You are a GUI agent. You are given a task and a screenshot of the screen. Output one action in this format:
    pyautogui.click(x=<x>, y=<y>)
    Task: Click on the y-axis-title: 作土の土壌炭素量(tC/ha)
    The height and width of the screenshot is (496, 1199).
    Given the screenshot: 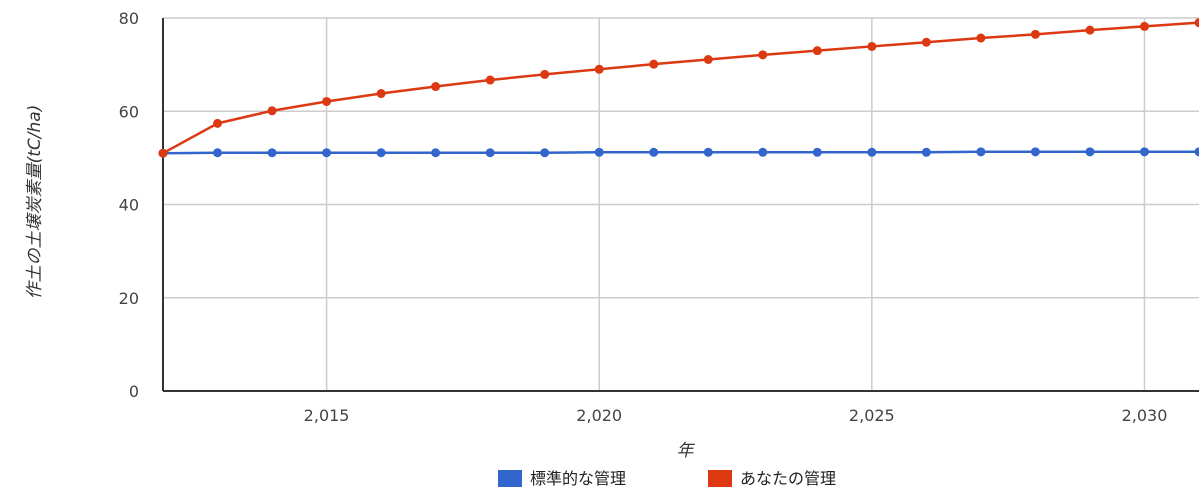 What is the action you would take?
    pyautogui.click(x=35, y=202)
    